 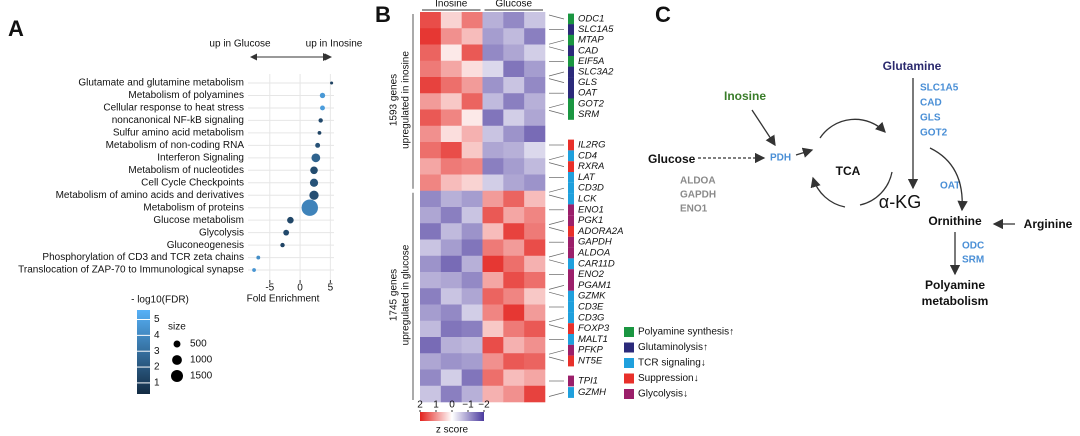 What do you see at coordinates (590, 220) in the screenshot?
I see `gene-label: PGK1` at bounding box center [590, 220].